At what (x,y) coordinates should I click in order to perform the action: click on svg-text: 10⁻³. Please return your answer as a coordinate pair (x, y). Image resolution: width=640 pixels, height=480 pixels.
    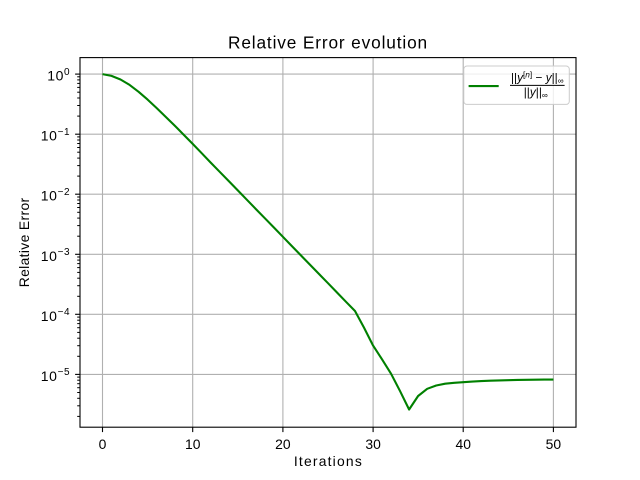
    Looking at the image, I should click on (55, 255).